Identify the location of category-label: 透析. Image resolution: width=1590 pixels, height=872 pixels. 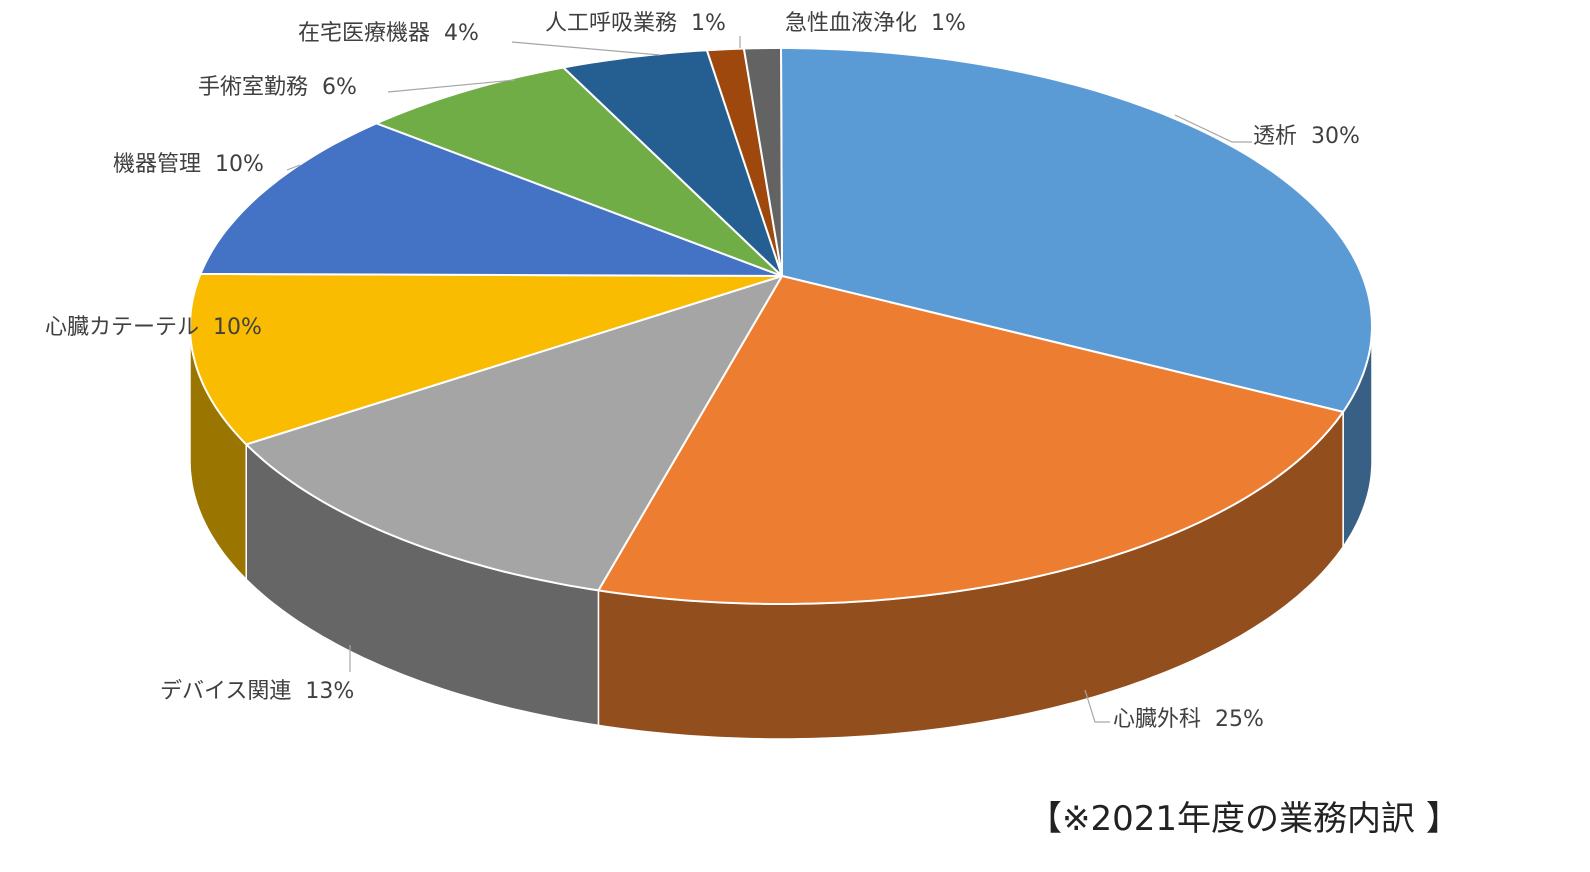
(1275, 136).